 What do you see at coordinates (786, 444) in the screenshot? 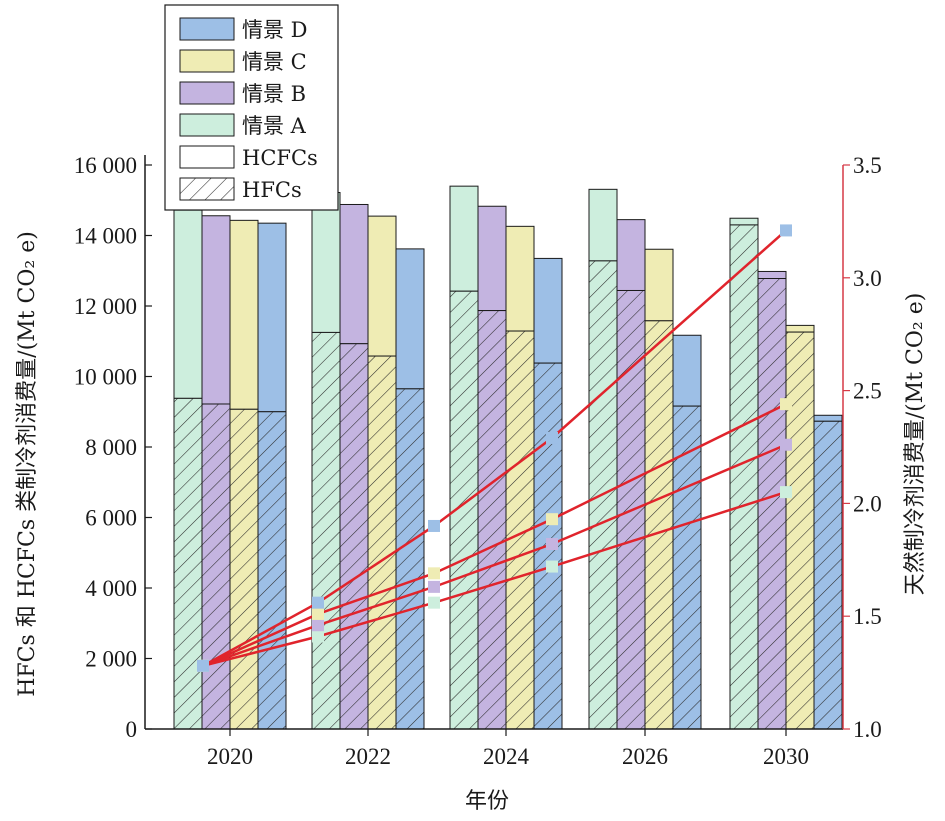
I see `marker-scenario-B-2030` at bounding box center [786, 444].